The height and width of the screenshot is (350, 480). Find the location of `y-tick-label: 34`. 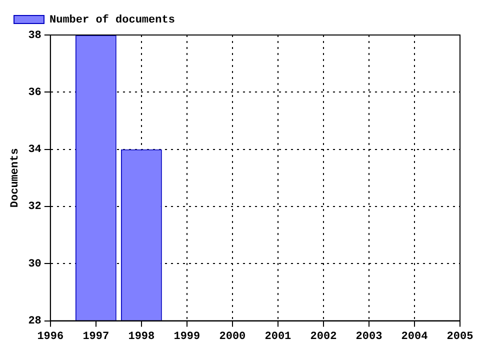

y-tick-label: 34 is located at coordinates (35, 150).